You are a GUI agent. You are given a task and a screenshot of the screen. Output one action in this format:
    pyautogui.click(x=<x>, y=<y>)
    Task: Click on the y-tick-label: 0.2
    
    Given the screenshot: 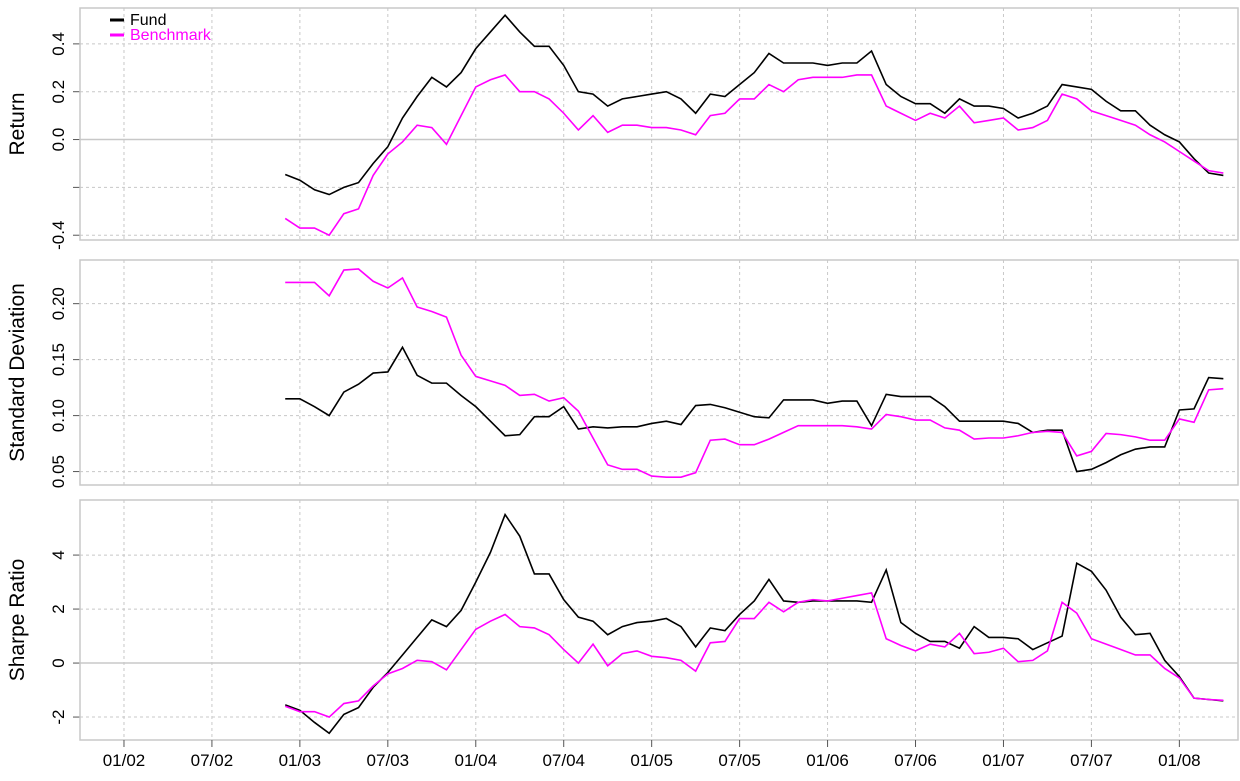 What is the action you would take?
    pyautogui.click(x=58, y=92)
    